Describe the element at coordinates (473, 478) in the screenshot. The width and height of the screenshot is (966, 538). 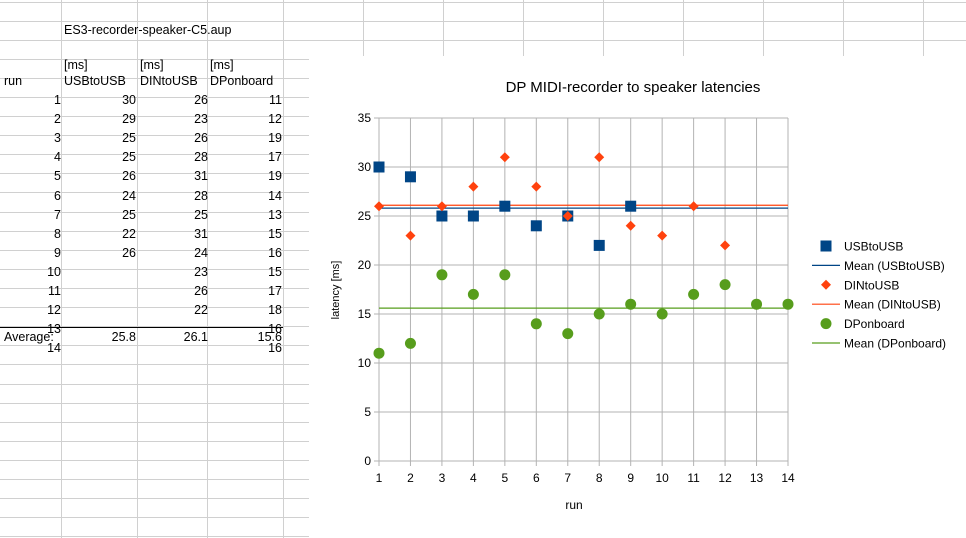
I see `x-tick-label: 4` at that location.